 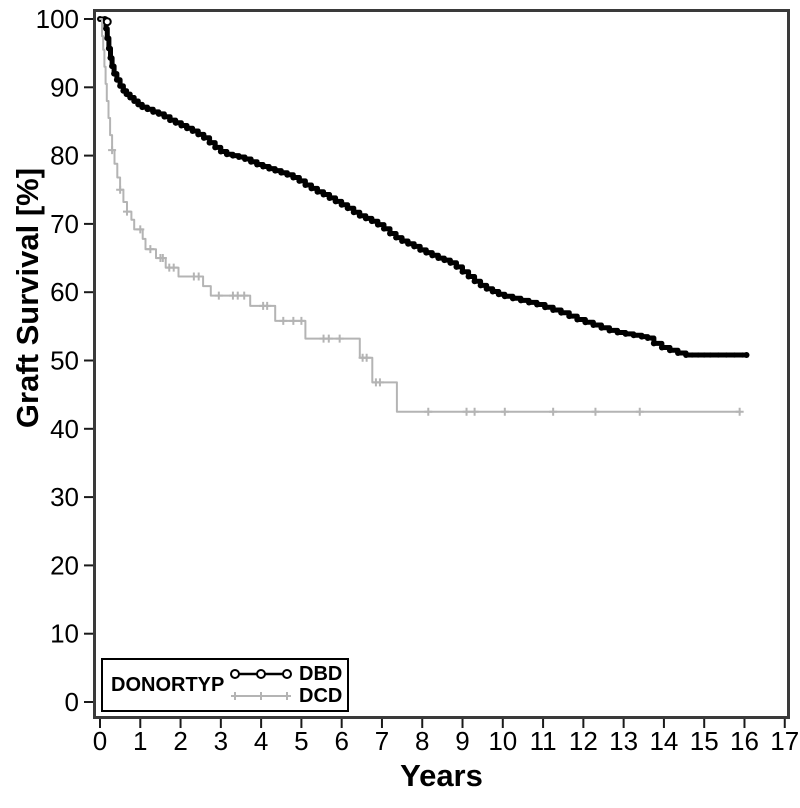 What do you see at coordinates (261, 674) in the screenshot?
I see `dbd-line-circle-icon` at bounding box center [261, 674].